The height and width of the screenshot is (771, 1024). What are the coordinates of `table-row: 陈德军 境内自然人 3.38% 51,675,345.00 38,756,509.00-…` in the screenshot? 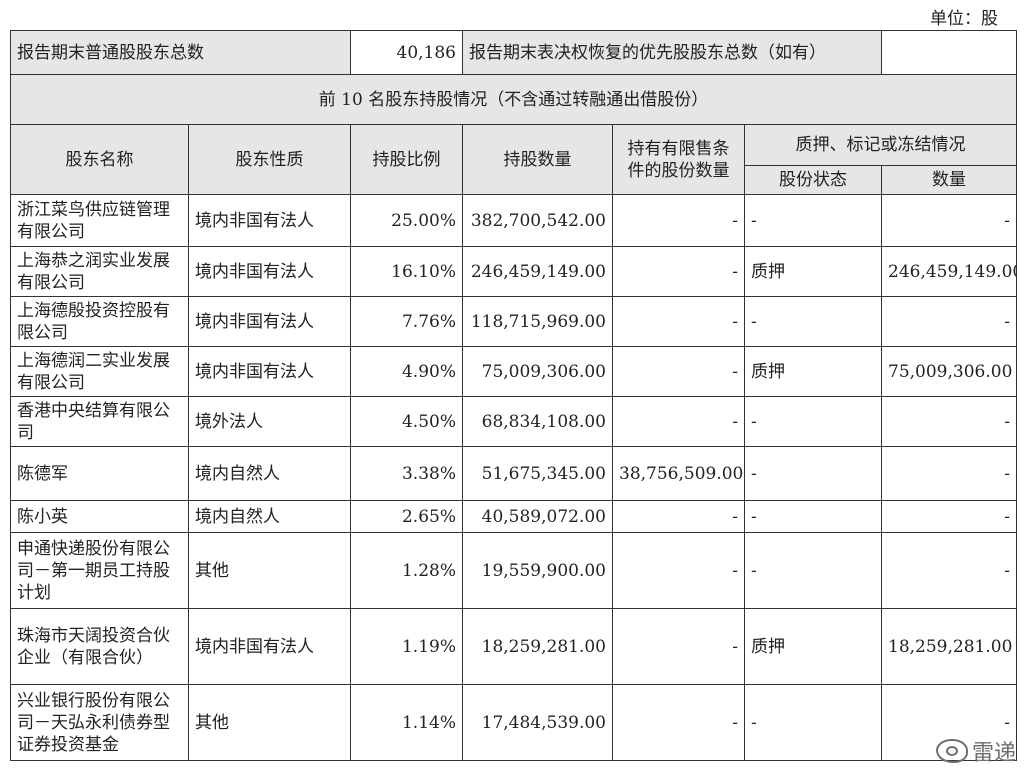 It's located at (514, 473).